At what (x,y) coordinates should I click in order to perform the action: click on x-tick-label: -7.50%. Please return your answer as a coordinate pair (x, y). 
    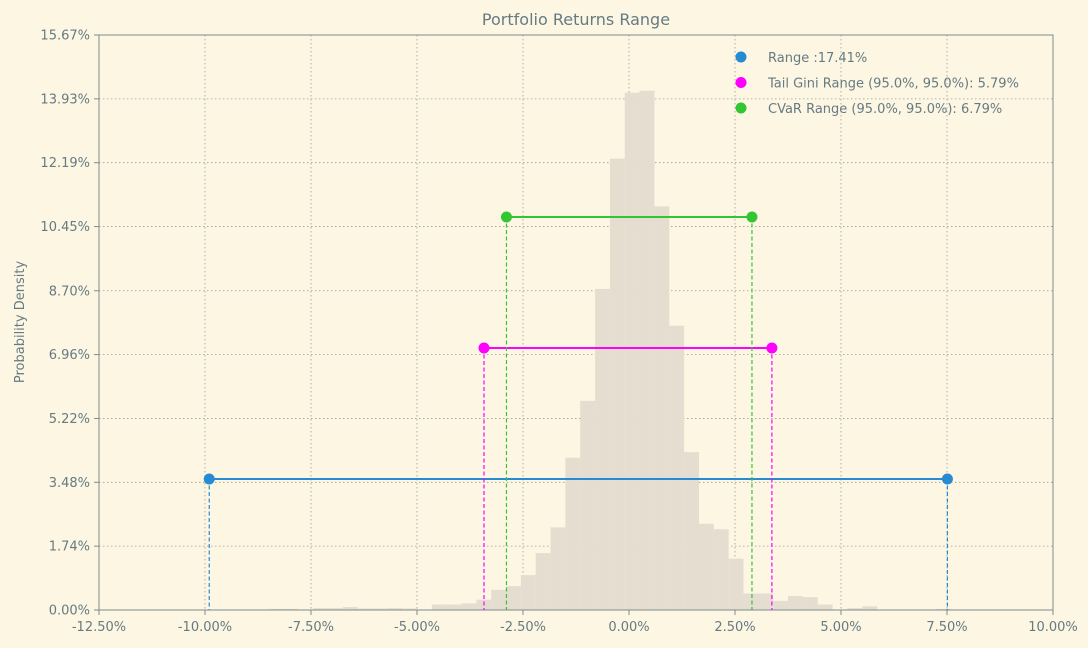
    Looking at the image, I should click on (311, 627).